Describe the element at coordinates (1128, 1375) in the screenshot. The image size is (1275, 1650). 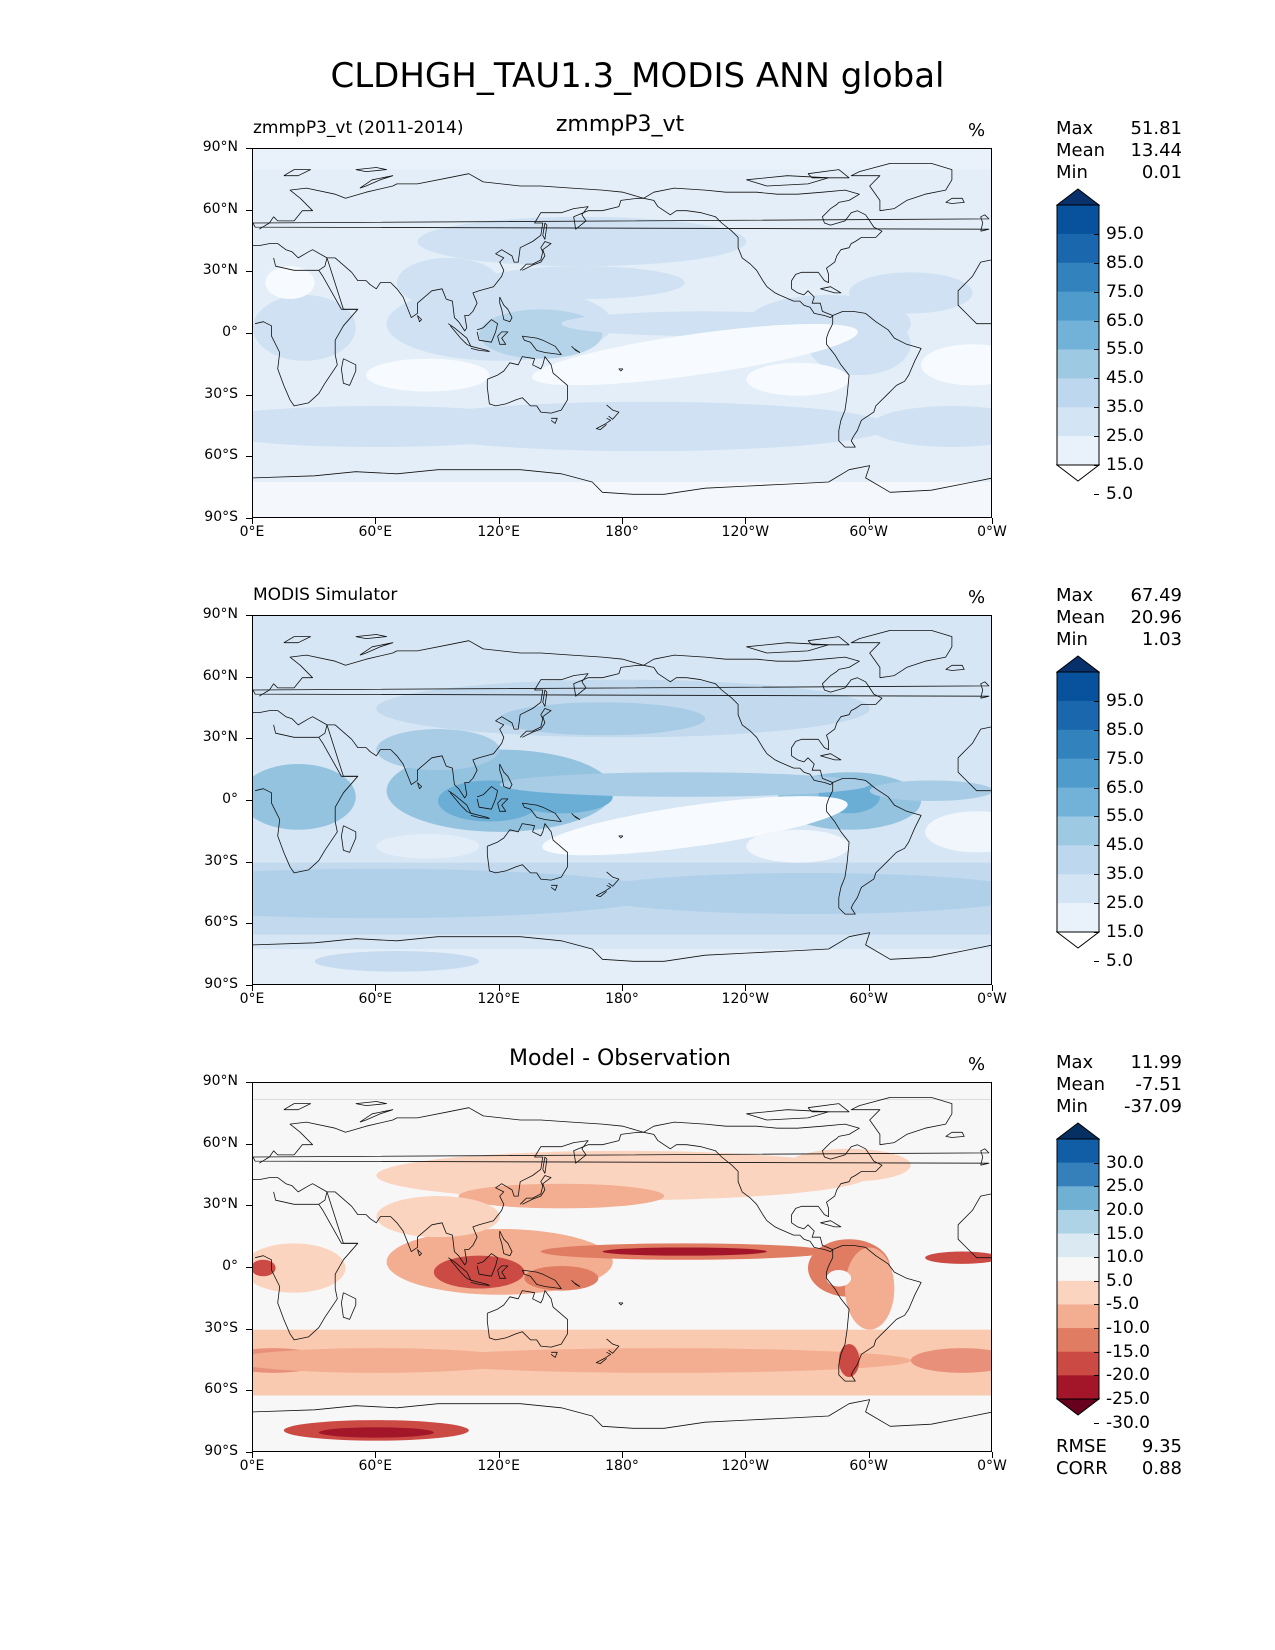
I see `colorbar-tick-label: -20.0` at that location.